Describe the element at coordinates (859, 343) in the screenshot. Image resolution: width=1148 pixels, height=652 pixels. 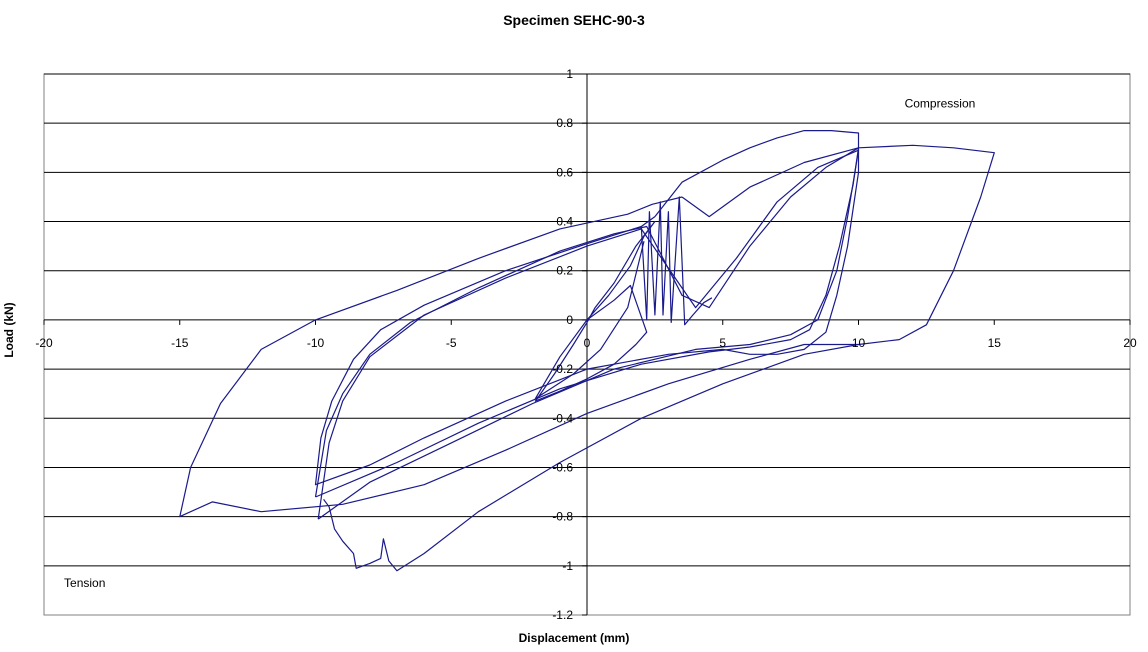
I see `x-tick-label: 10` at that location.